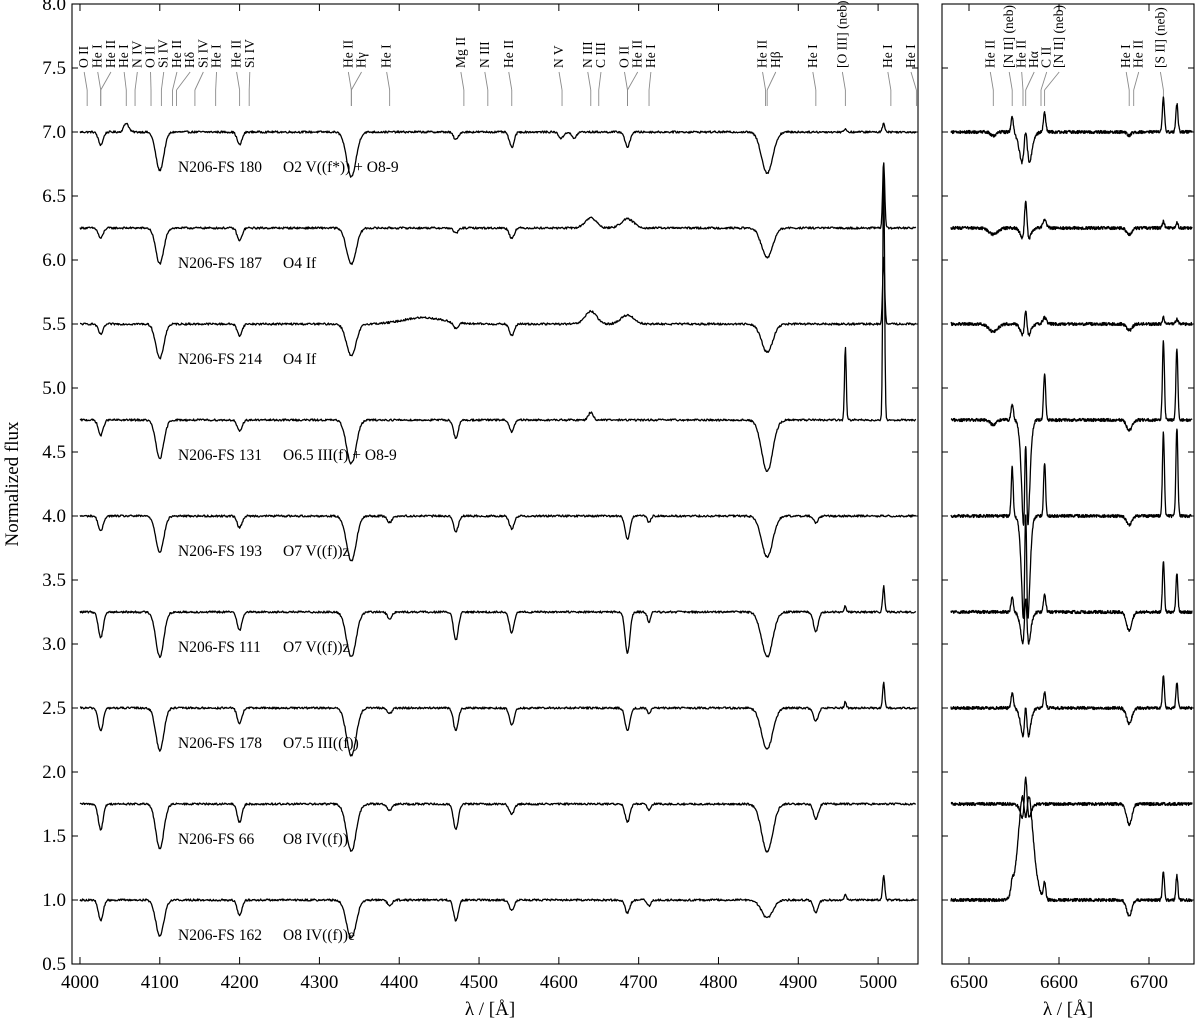 This screenshot has width=1200, height=1023. I want to click on y-tick-label: 6.5, so click(54, 196).